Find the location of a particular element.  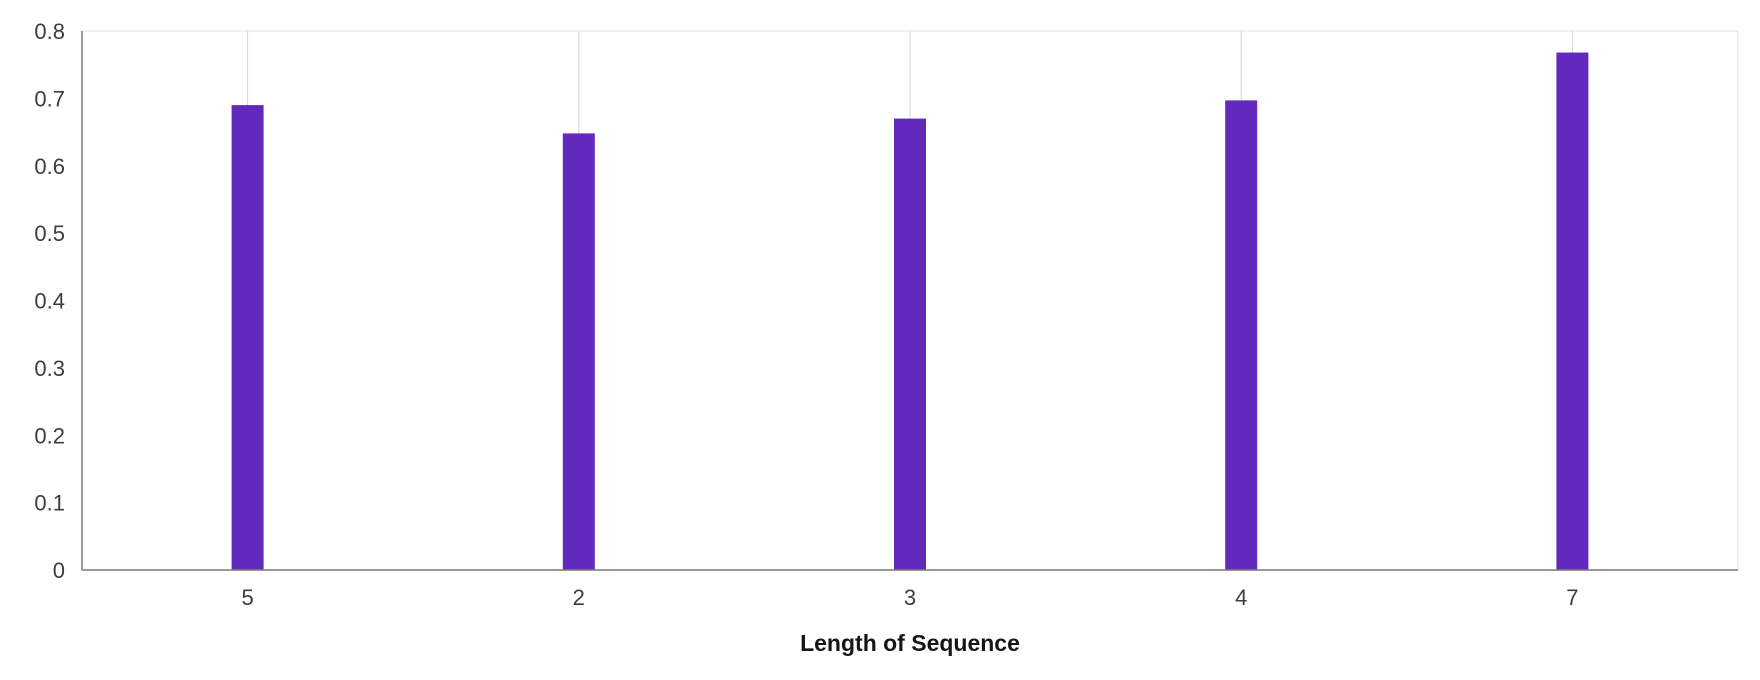

y-axis-tick-labels: 0 0.1 0.2 0.3 0.4 0.5 0.6 0.7 0.8 is located at coordinates (49, 301).